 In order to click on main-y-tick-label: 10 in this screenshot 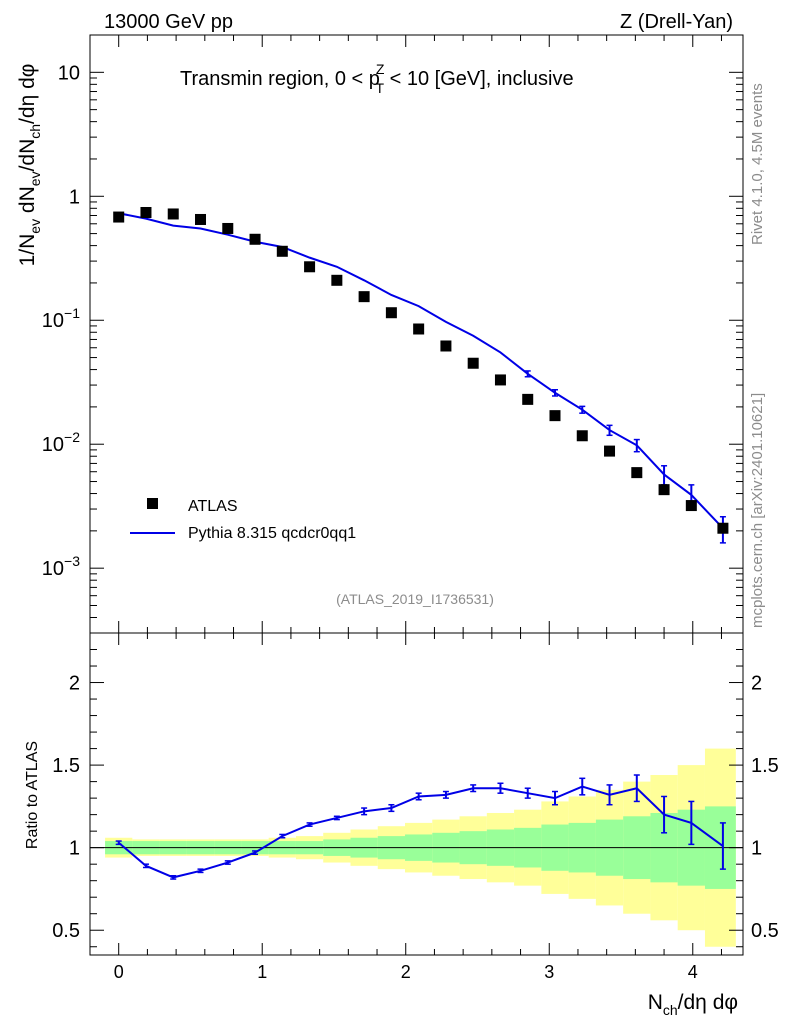, I will do `click(69, 73)`.